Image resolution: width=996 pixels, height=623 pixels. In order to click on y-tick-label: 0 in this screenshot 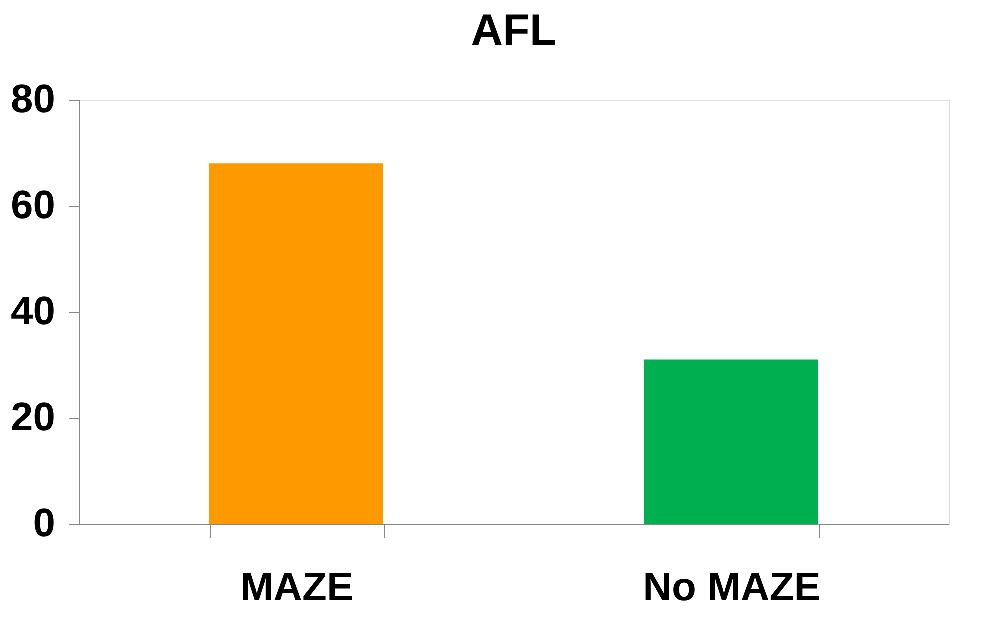, I will do `click(44, 524)`.